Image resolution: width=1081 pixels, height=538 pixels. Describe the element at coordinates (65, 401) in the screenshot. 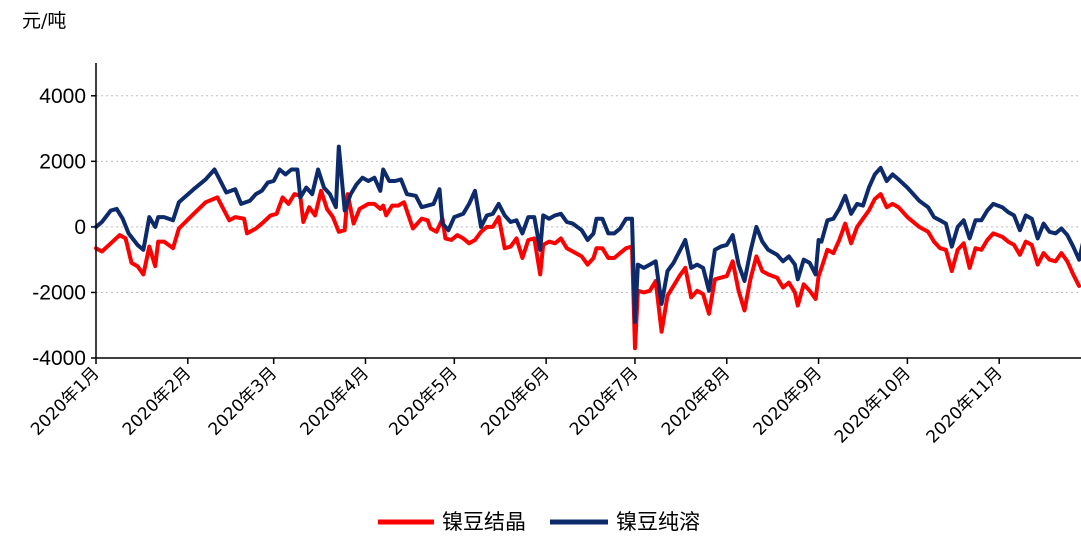

I see `x-tick-label: 2020年1月` at that location.